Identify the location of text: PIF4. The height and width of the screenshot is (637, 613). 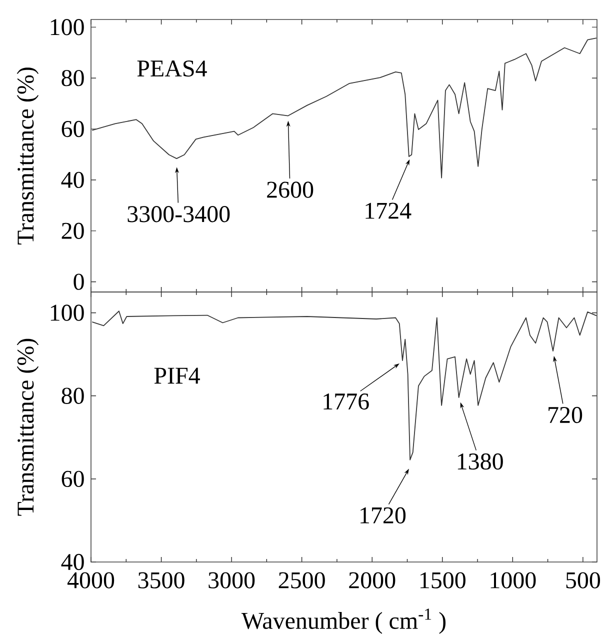
(177, 376).